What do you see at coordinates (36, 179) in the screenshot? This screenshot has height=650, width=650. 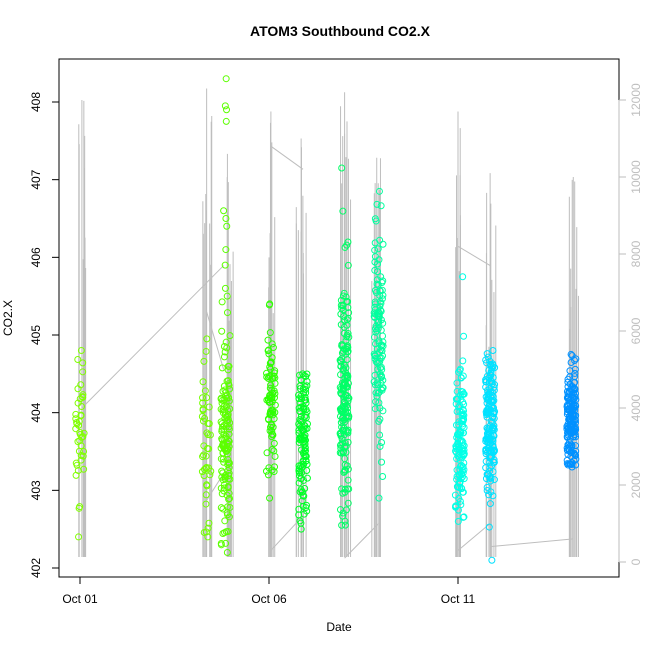 I see `y-tick-label: 407` at bounding box center [36, 179].